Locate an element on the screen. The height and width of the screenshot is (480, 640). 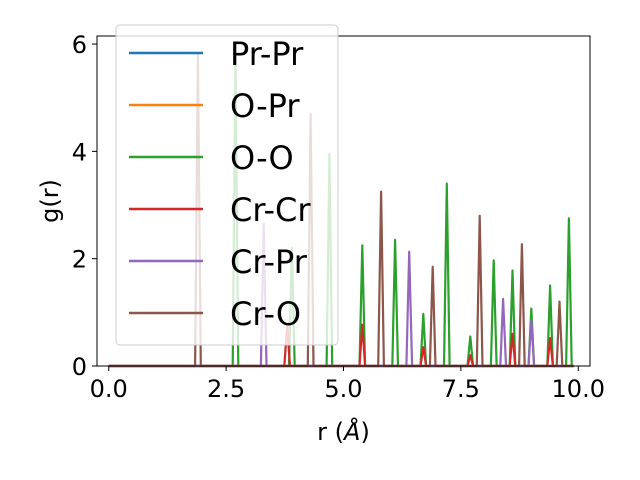
x-axis: 0.0 2.5 5.0 7.5 10.0 is located at coordinates (347, 384).